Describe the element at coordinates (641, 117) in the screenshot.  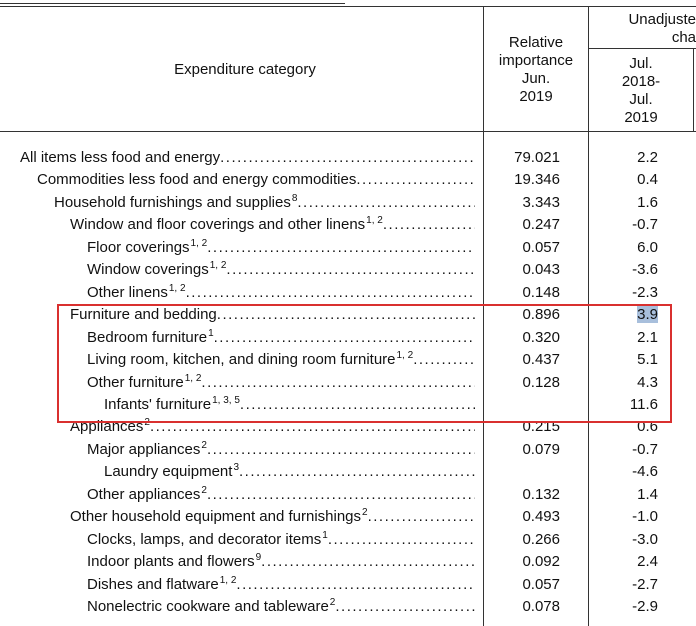
I see `header-line: 2019` at that location.